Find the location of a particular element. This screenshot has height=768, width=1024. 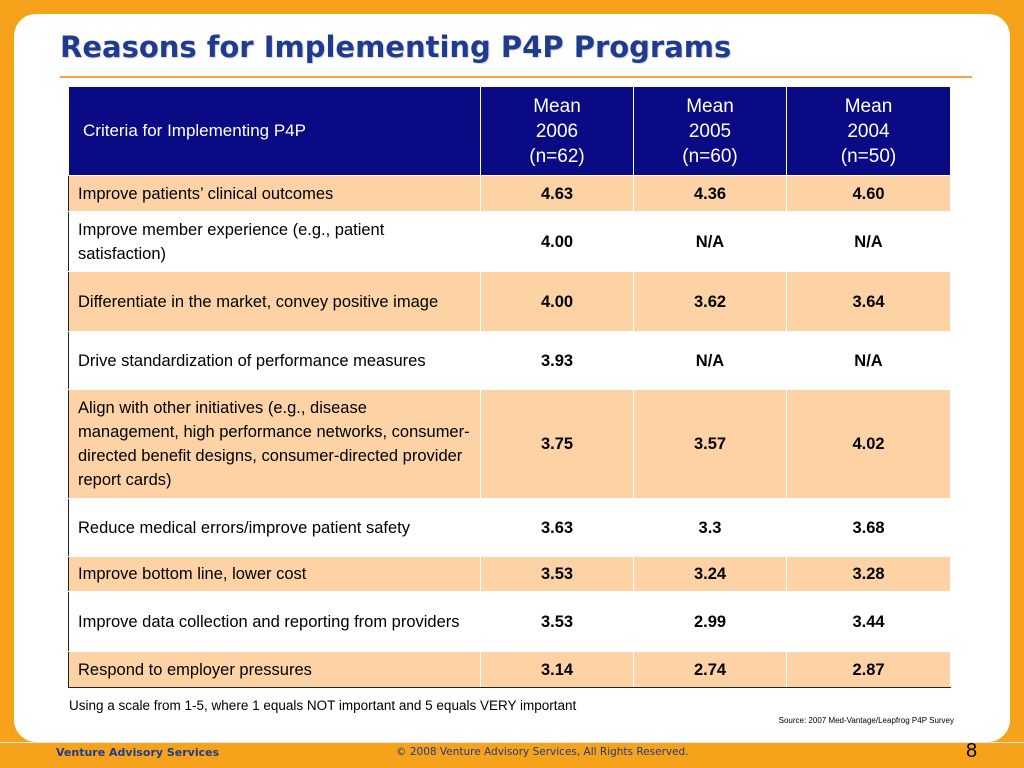

mean-2006-cell: 4.63 is located at coordinates (557, 193).